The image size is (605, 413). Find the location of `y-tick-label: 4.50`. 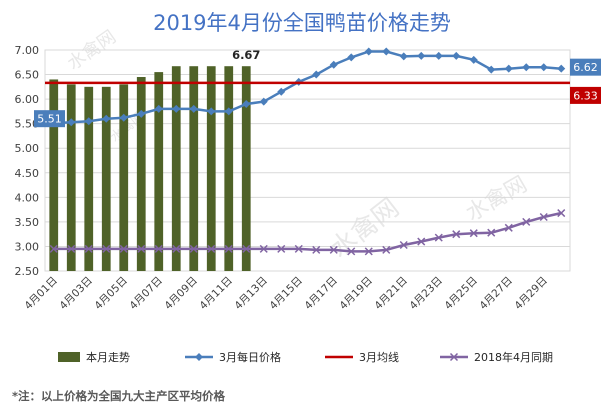

y-tick-label: 4.50 is located at coordinates (27, 173).